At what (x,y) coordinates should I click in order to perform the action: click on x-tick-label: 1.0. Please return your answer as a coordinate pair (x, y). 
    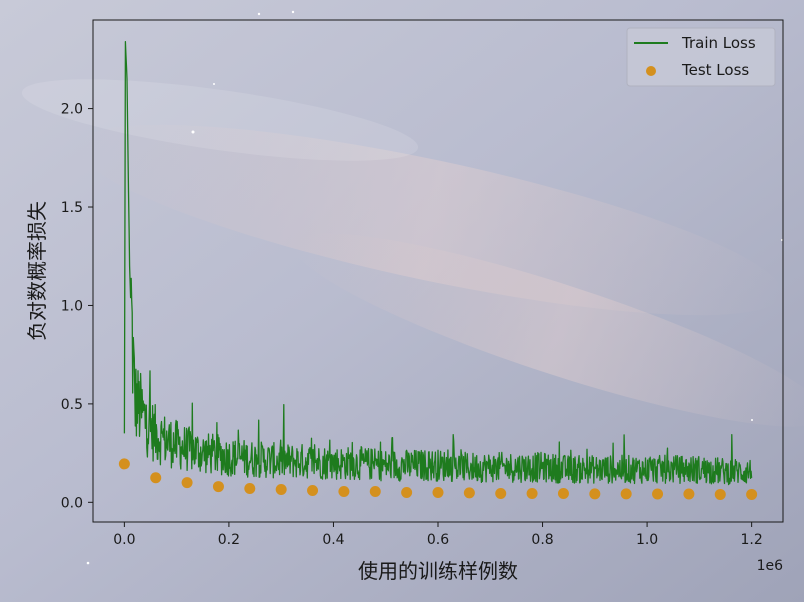
    Looking at the image, I should click on (647, 540).